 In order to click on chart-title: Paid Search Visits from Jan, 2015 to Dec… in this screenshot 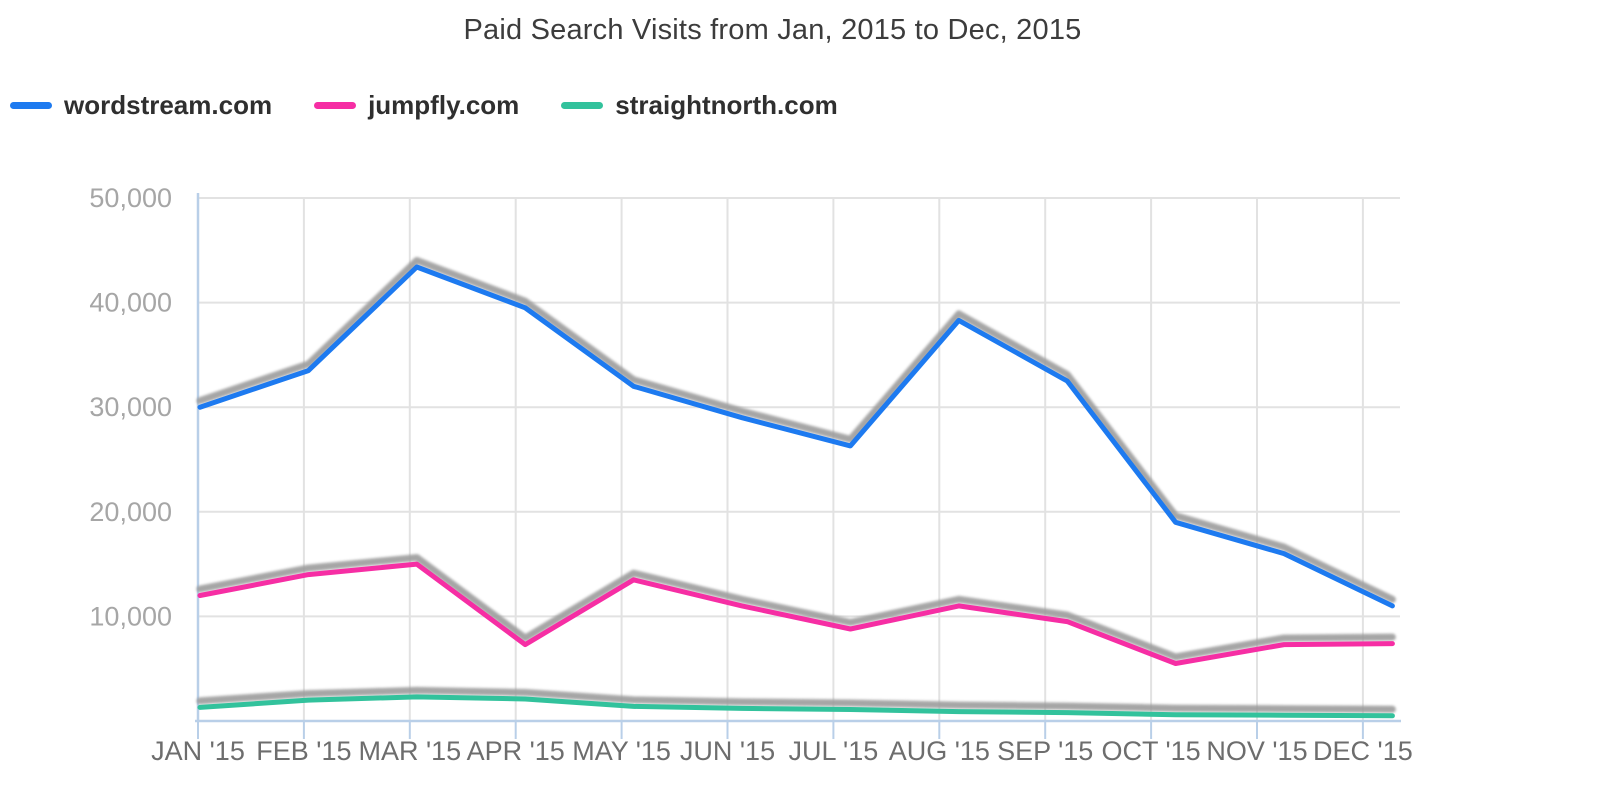, I will do `click(772, 30)`.